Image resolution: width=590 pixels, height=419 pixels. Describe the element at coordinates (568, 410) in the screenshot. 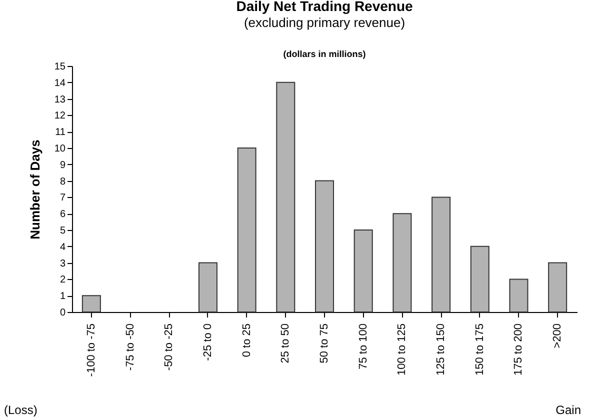

I see `text: Gain` at that location.